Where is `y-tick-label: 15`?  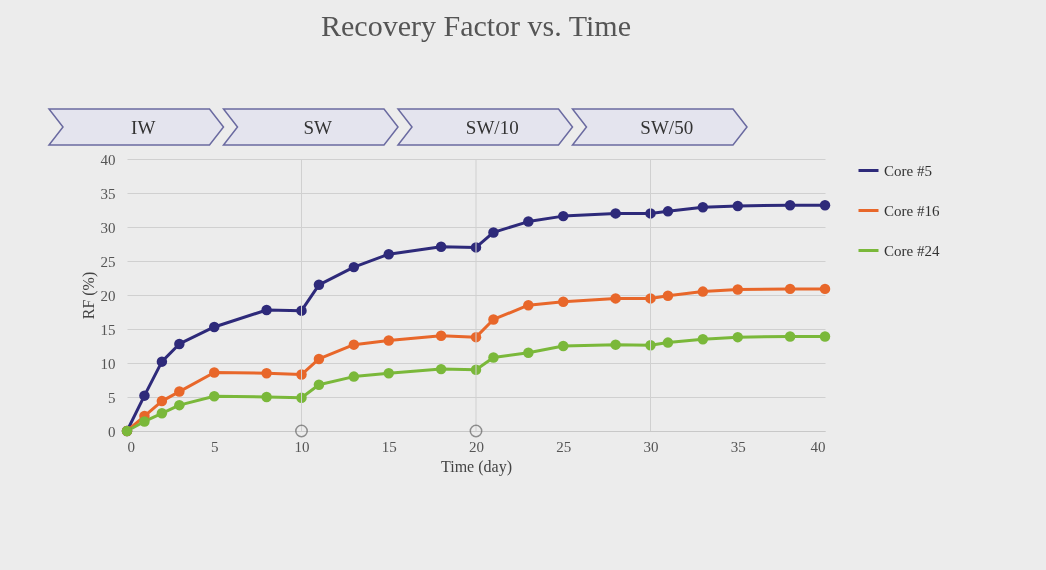
y-tick-label: 15 is located at coordinates (108, 329).